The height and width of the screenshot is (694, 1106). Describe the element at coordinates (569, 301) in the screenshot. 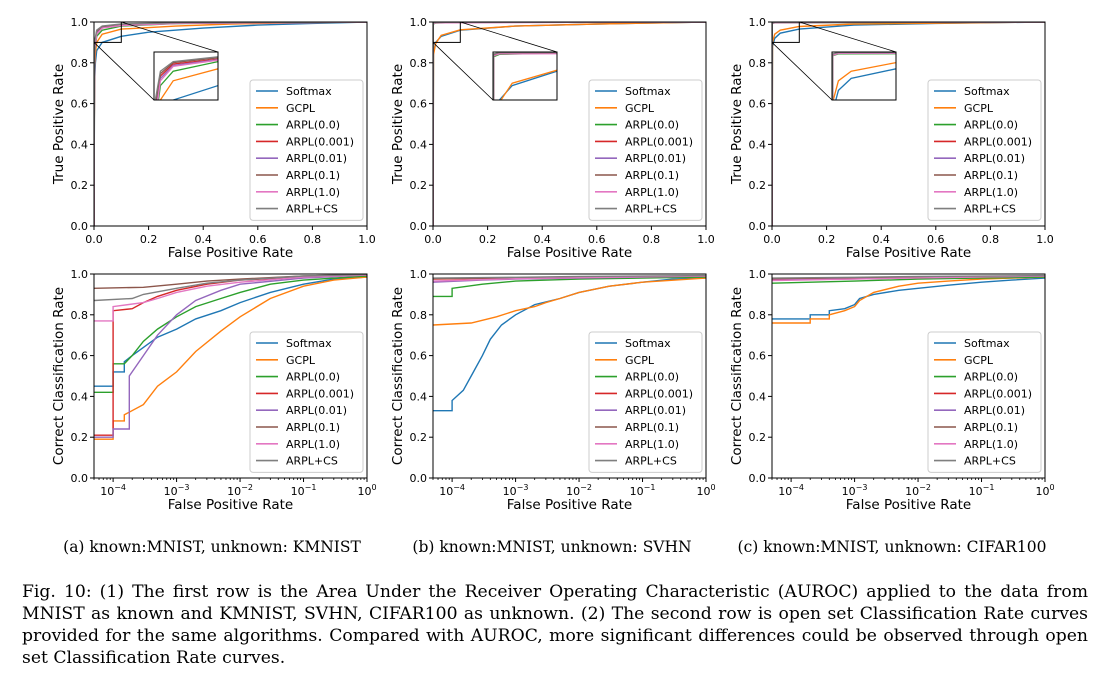

I see `series-line-gcpl` at that location.